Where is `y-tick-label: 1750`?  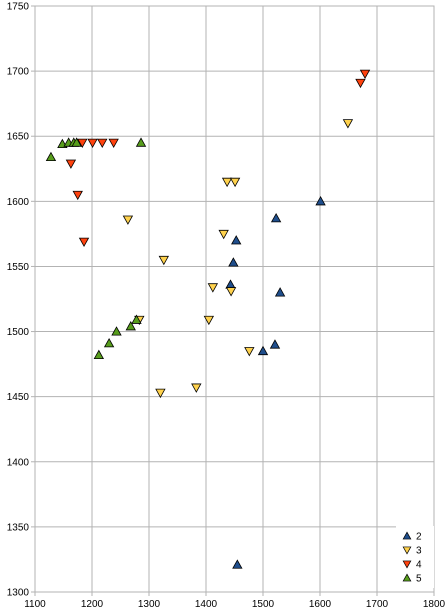 y-tick-label: 1750 is located at coordinates (18, 7).